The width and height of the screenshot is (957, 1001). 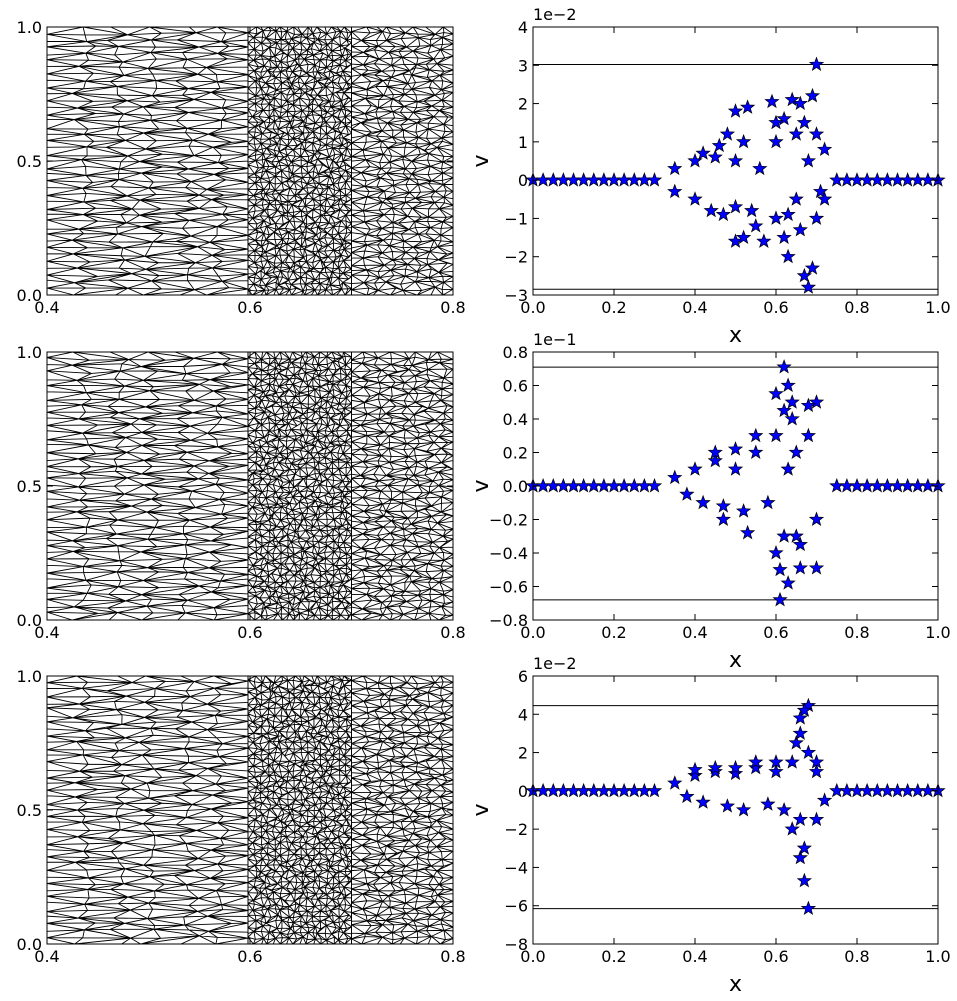 What do you see at coordinates (508, 620) in the screenshot?
I see `y-tick-label: −0.8` at bounding box center [508, 620].